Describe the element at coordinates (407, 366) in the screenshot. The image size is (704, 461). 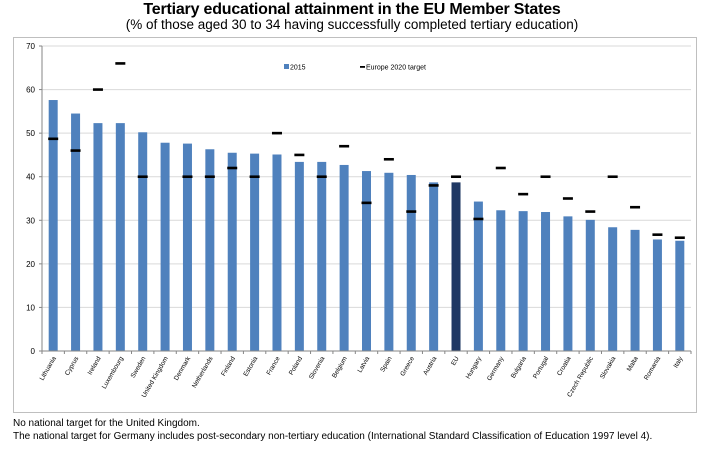
I see `x-tick-label: Greece` at that location.